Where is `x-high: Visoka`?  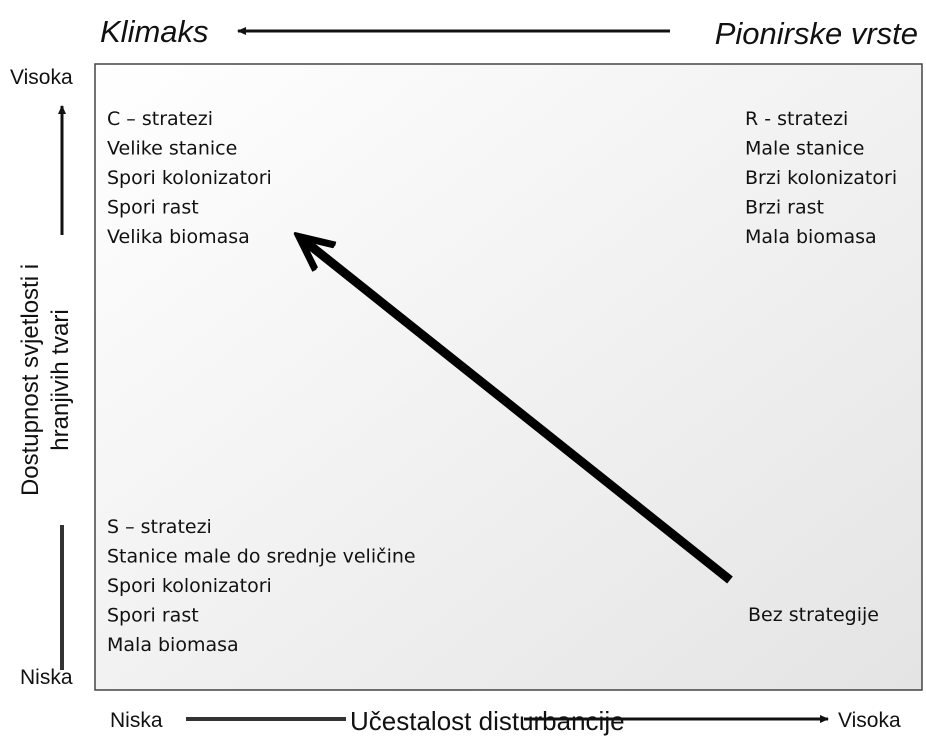 x-high: Visoka is located at coordinates (869, 720).